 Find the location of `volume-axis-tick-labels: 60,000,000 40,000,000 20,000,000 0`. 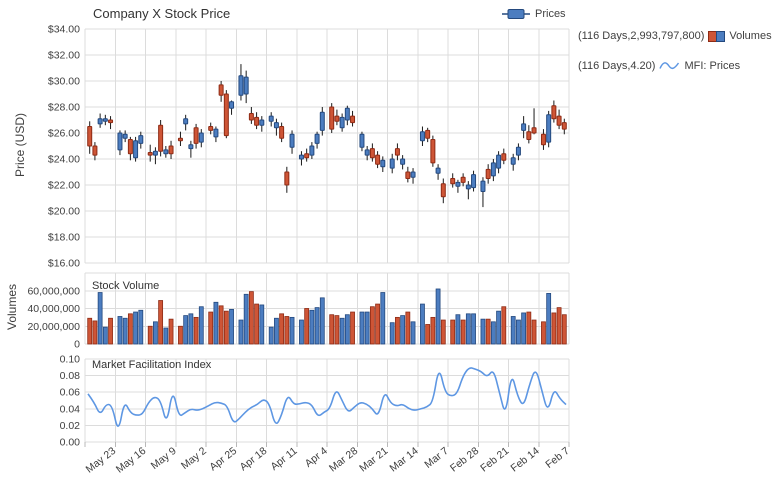

volume-axis-tick-labels: 60,000,000 40,000,000 20,000,000 0 is located at coordinates (53, 317).